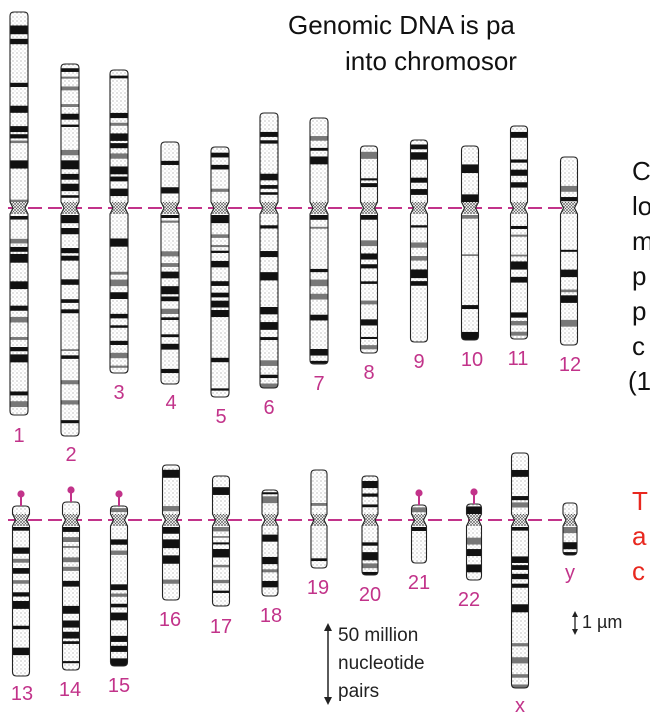 The image size is (650, 728). Describe the element at coordinates (640, 501) in the screenshot. I see `red-text-1: T` at that location.